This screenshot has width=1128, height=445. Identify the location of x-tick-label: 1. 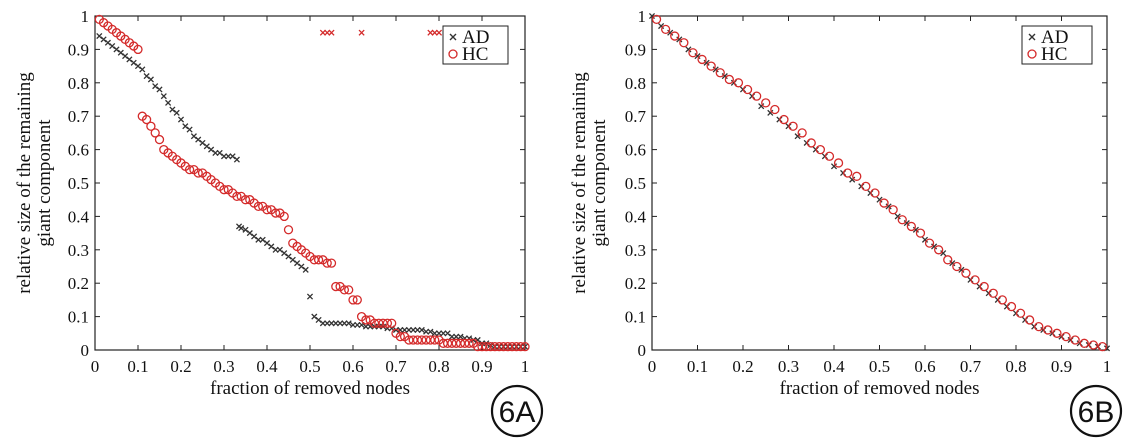
(1107, 366).